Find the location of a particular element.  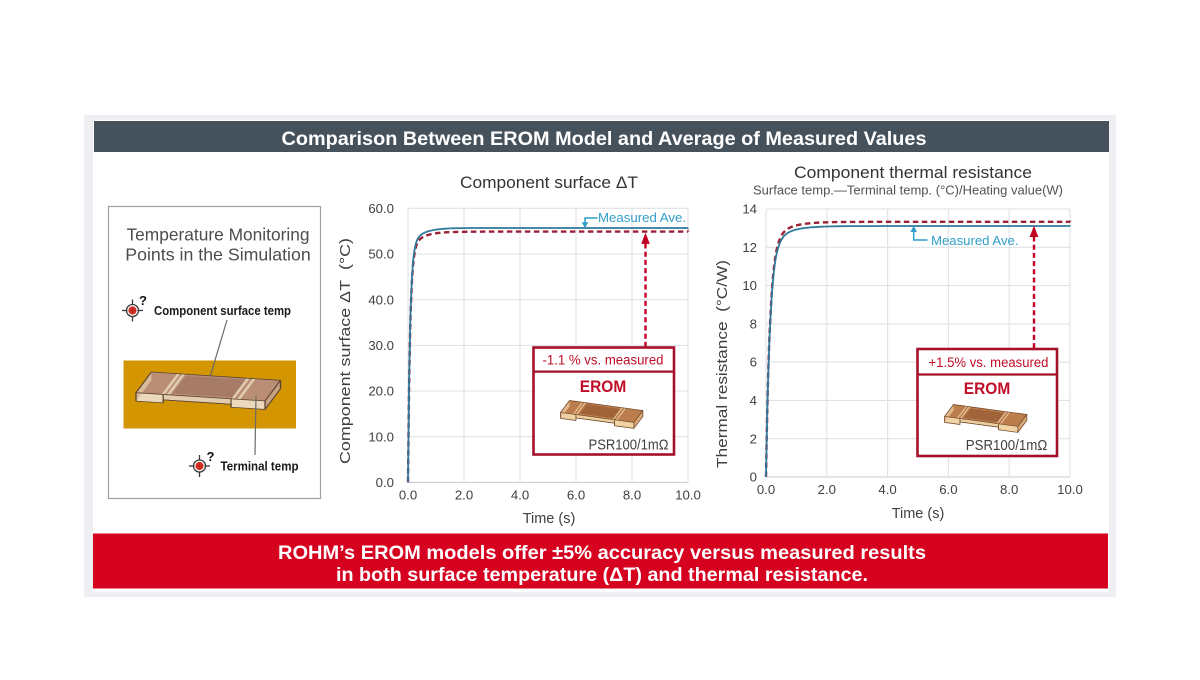

svg-text: Component surface ΔT (°C) is located at coordinates (345, 351).